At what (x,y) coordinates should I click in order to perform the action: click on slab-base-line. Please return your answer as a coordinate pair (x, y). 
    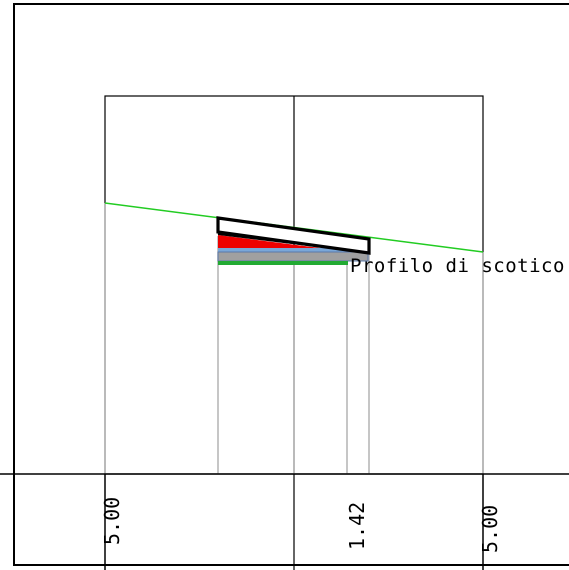
    Looking at the image, I should click on (284, 242).